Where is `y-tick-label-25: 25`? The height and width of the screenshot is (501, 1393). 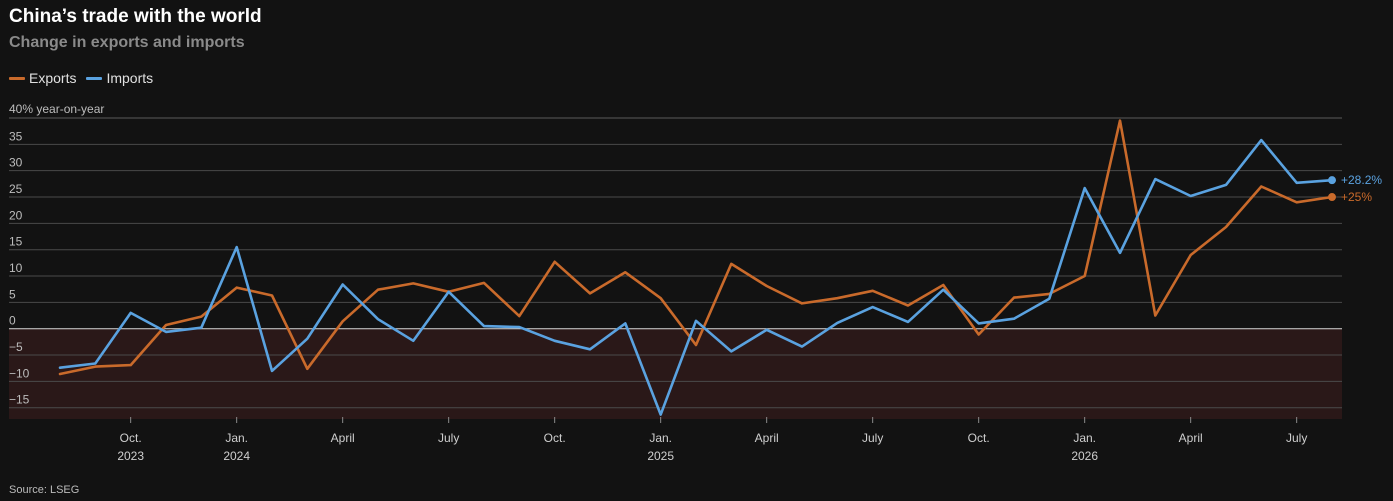
y-tick-label-25: 25 is located at coordinates (16, 189).